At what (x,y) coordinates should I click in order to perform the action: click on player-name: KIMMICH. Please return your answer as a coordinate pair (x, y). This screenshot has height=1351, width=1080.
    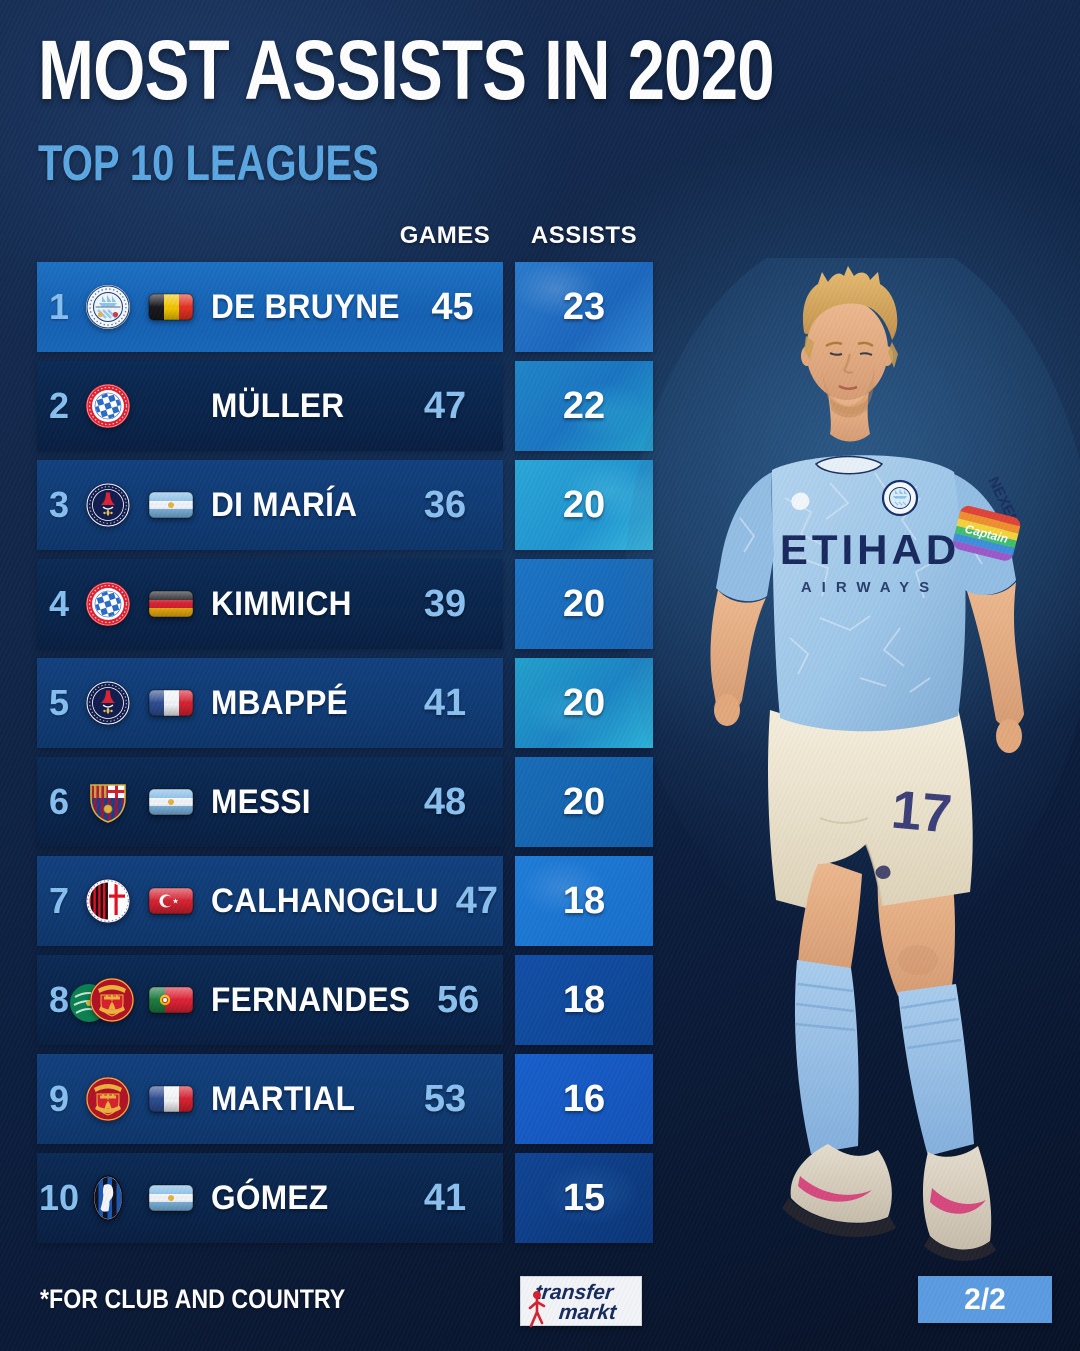
    Looking at the image, I should click on (281, 603).